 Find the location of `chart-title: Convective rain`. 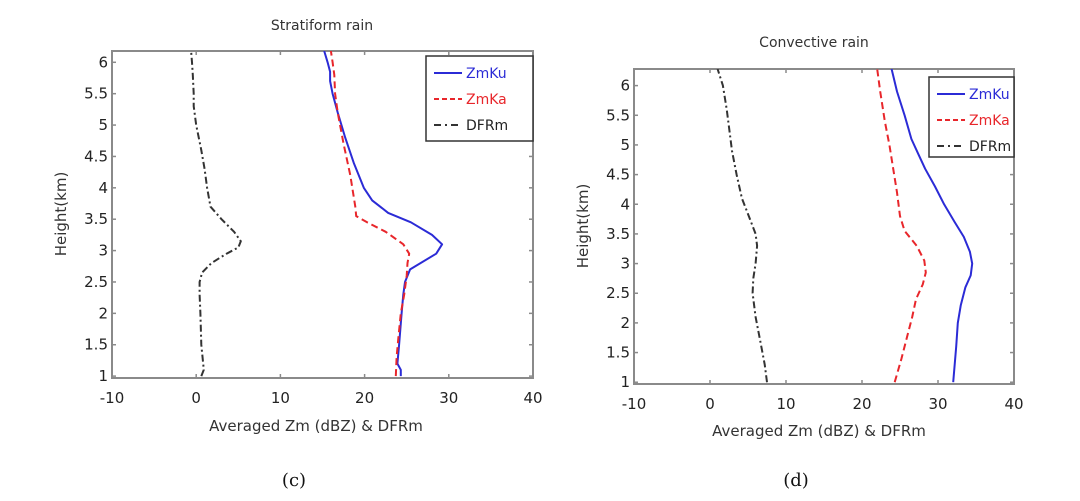

chart-title: Convective rain is located at coordinates (814, 43).